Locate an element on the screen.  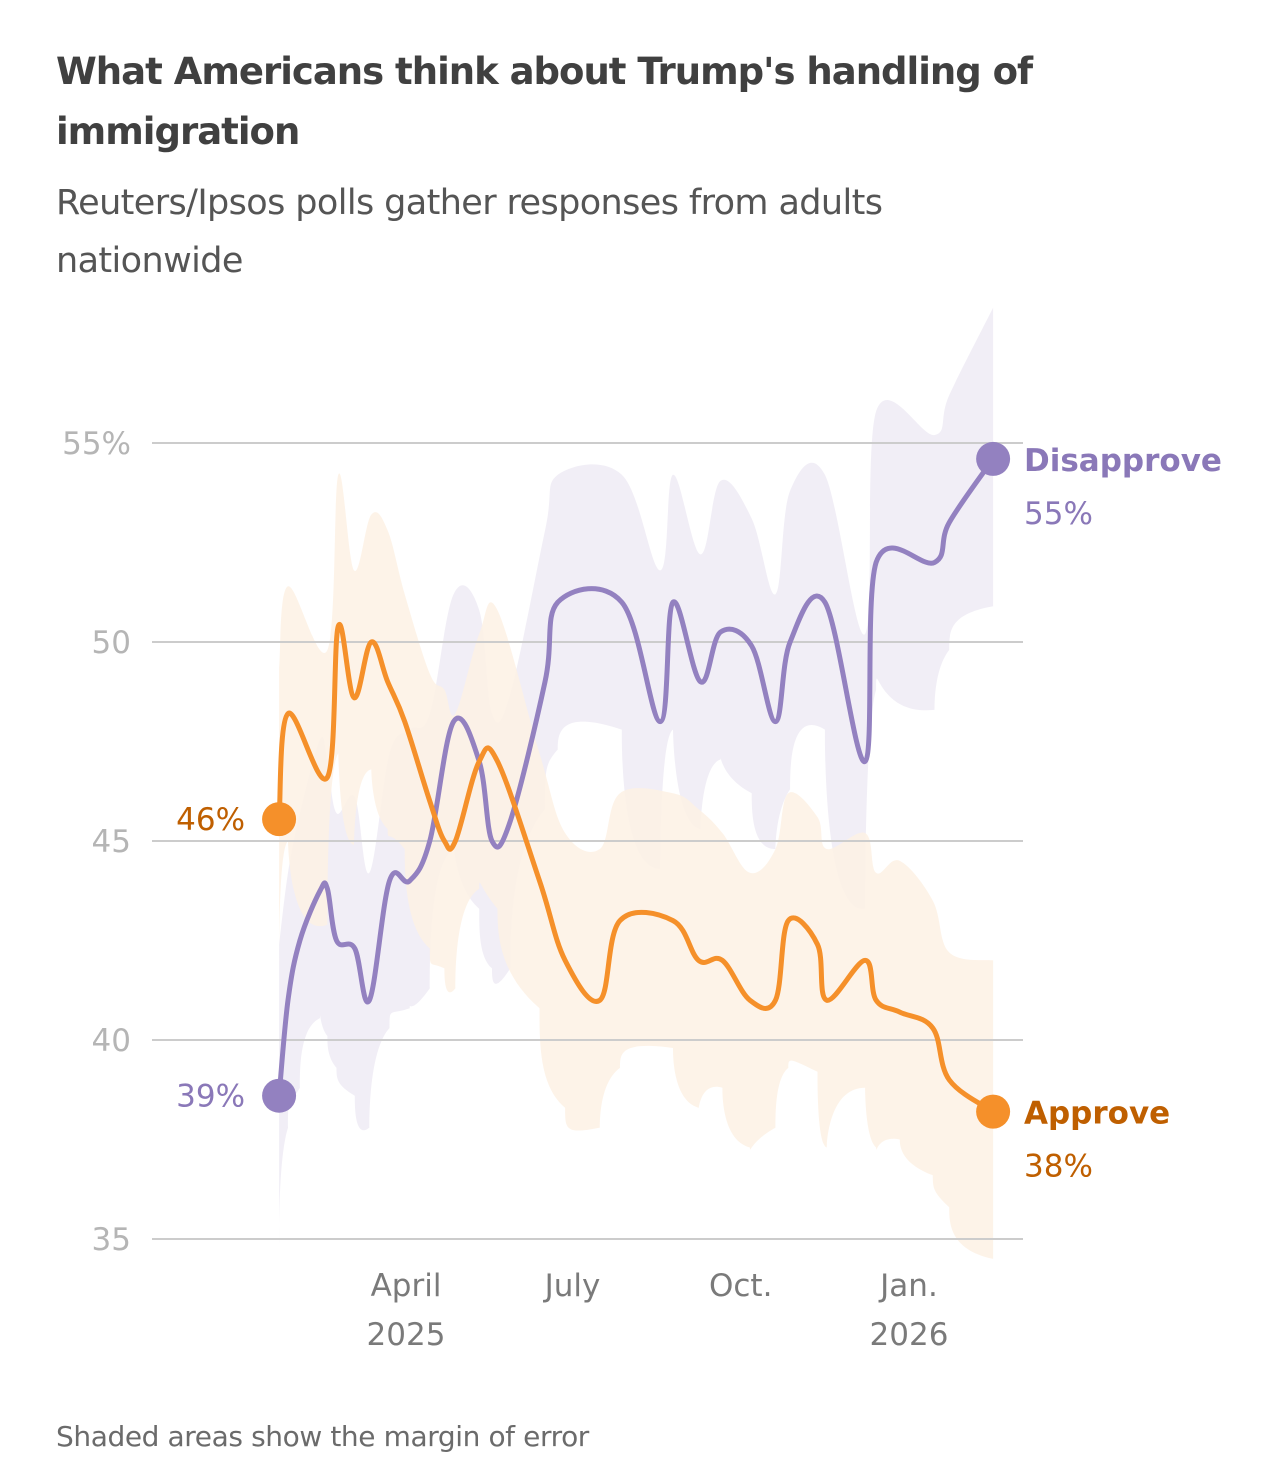
disapprove-end-label: 55% is located at coordinates (1058, 514).